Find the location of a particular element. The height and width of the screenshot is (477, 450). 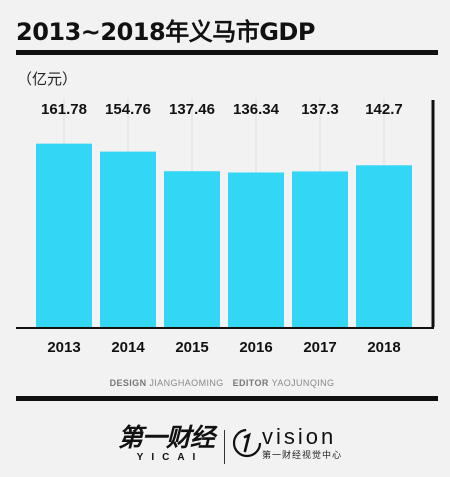

bar-2016 is located at coordinates (256, 249).